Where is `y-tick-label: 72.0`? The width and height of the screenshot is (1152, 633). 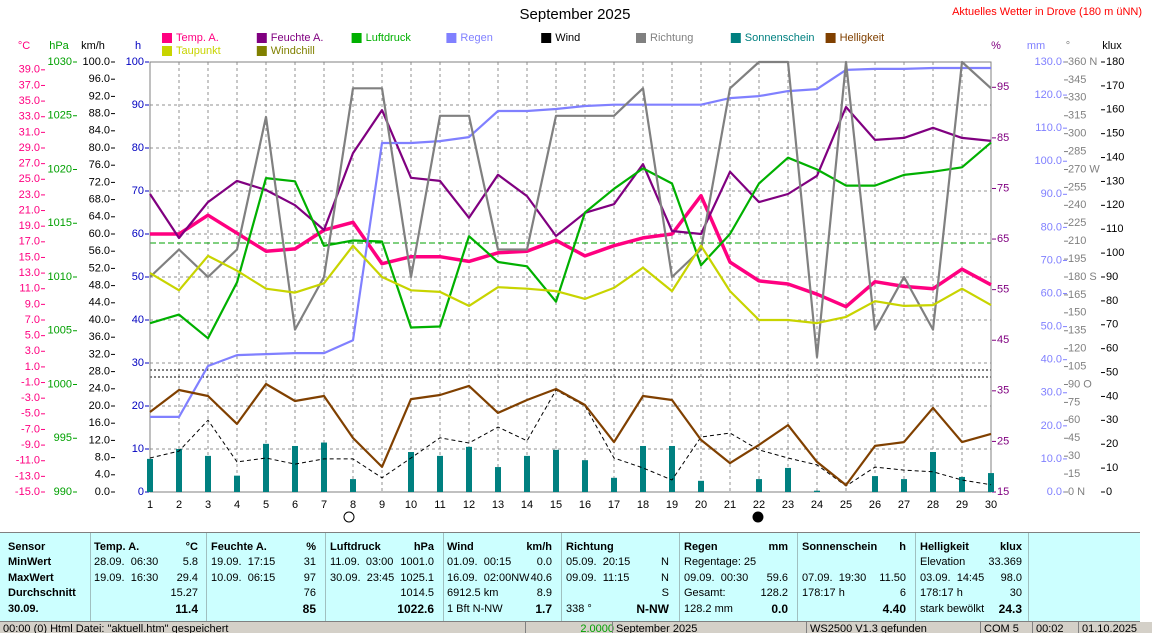
y-tick-label: 72.0 is located at coordinates (99, 182).